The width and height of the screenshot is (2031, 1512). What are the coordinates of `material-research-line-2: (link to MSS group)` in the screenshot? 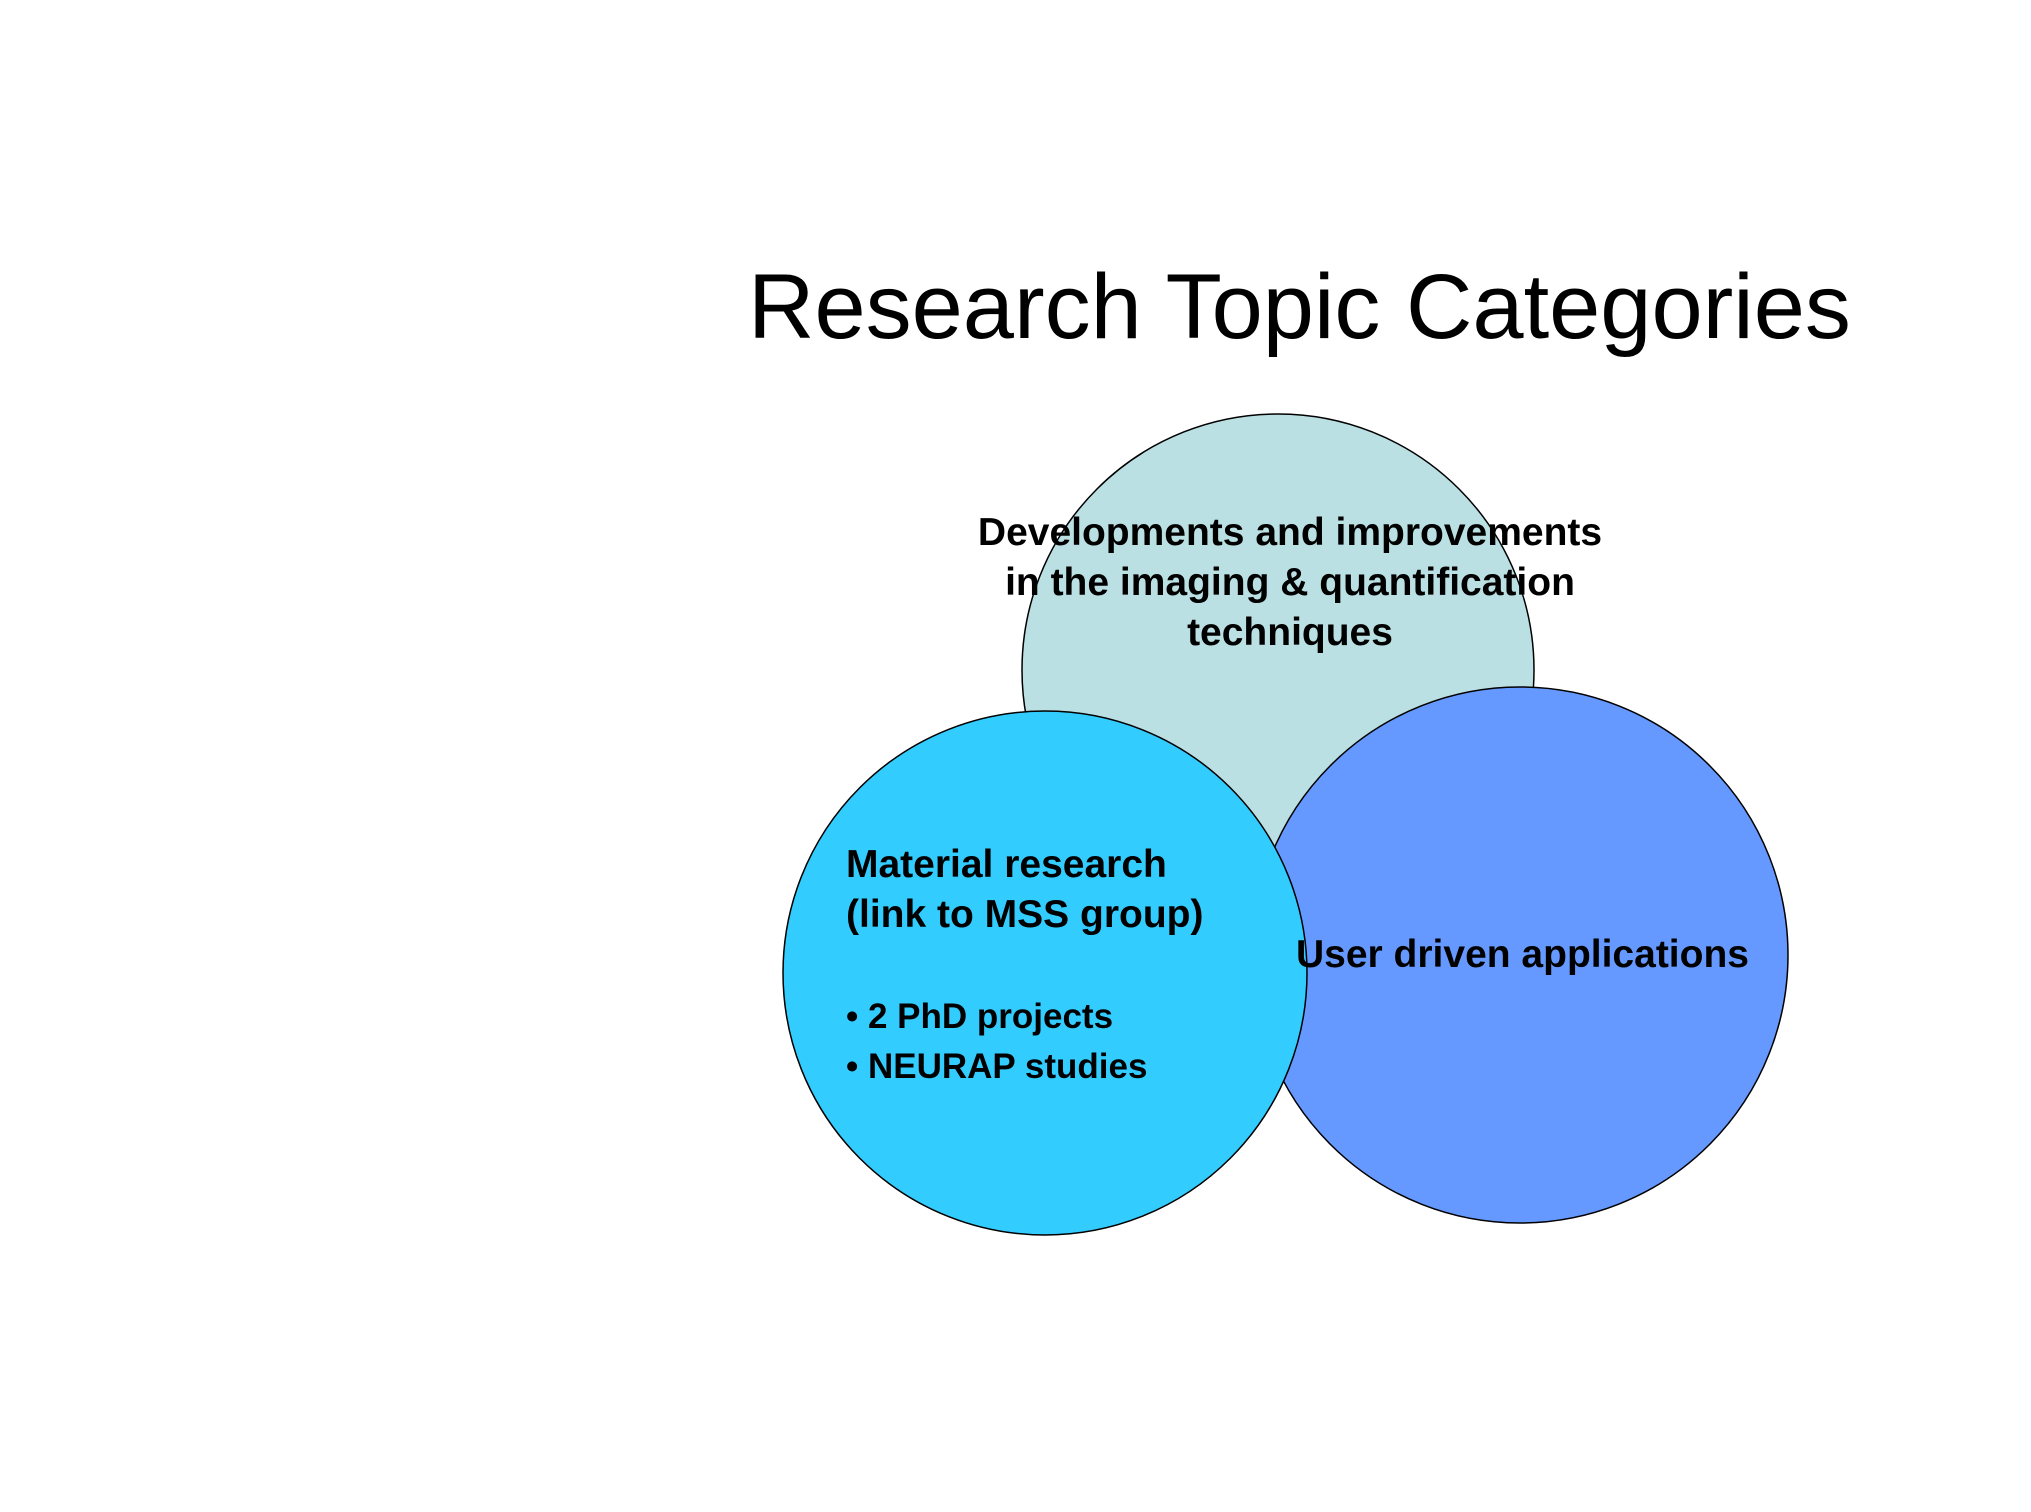 It's located at (1025, 914).